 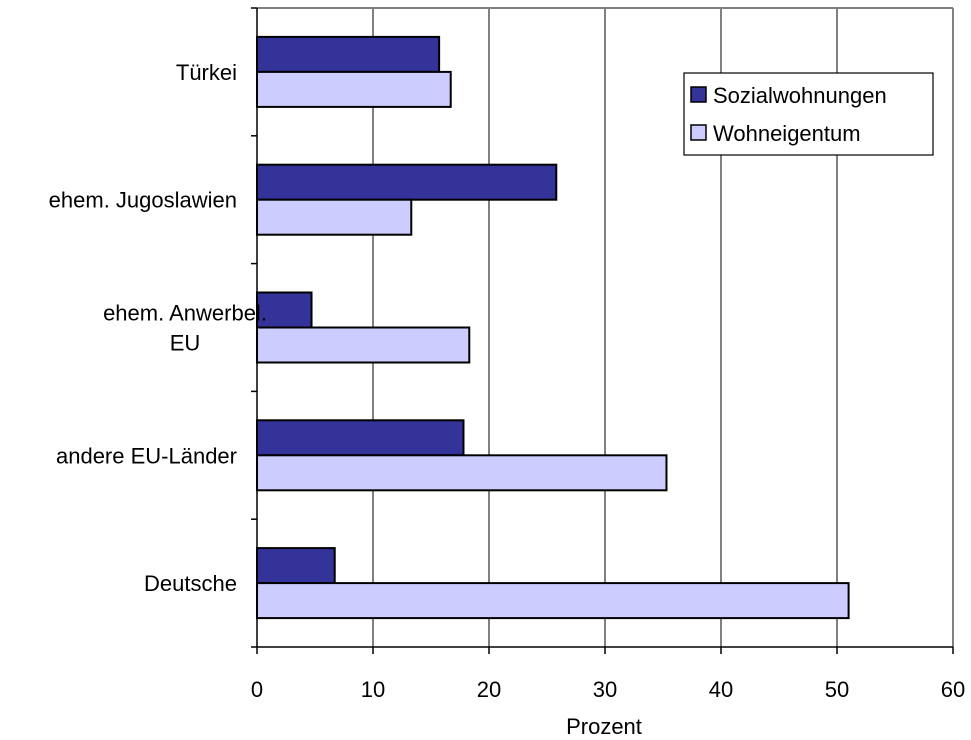 What do you see at coordinates (800, 95) in the screenshot?
I see `legend-label-sozialwohnungen: Sozialwohnungen` at bounding box center [800, 95].